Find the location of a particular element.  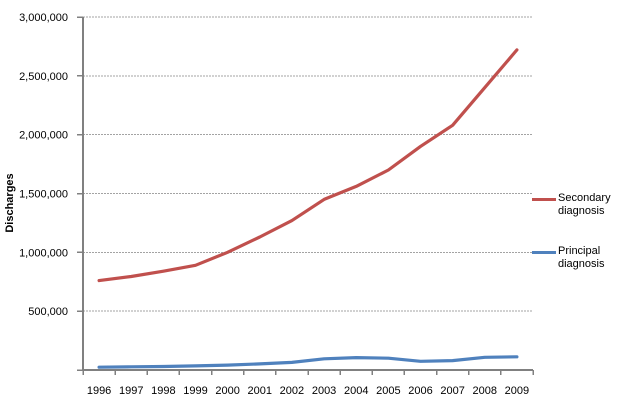

legend-swatch-principal-diagnosis is located at coordinates (544, 252).